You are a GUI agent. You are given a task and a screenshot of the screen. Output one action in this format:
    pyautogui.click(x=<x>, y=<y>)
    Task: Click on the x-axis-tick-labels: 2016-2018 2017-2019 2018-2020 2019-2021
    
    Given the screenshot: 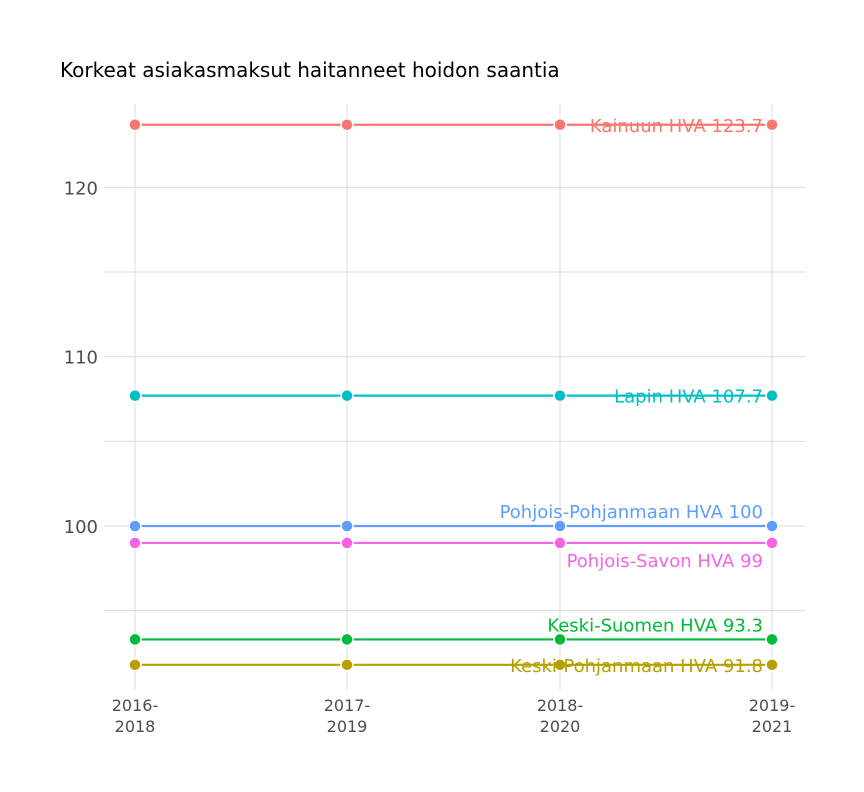 What is the action you would take?
    pyautogui.click(x=454, y=716)
    